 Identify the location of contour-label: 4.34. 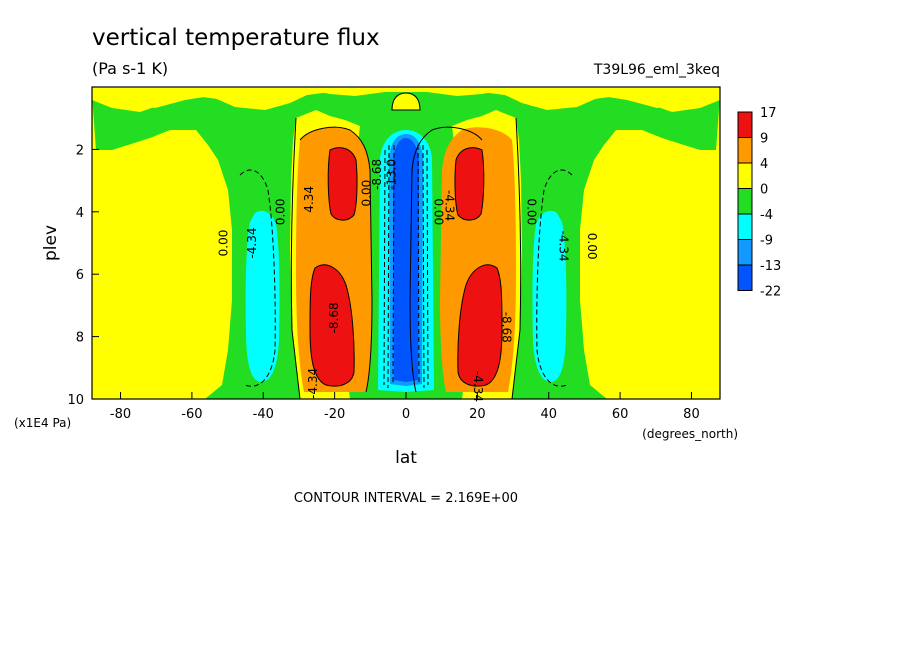
(309, 199).